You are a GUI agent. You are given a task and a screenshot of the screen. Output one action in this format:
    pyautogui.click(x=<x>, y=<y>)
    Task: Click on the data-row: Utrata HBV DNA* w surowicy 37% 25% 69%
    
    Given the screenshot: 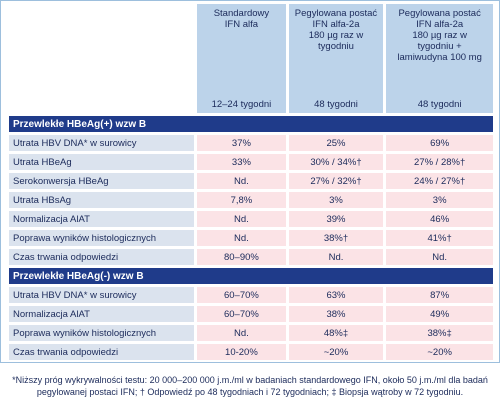 What is the action you would take?
    pyautogui.click(x=251, y=143)
    